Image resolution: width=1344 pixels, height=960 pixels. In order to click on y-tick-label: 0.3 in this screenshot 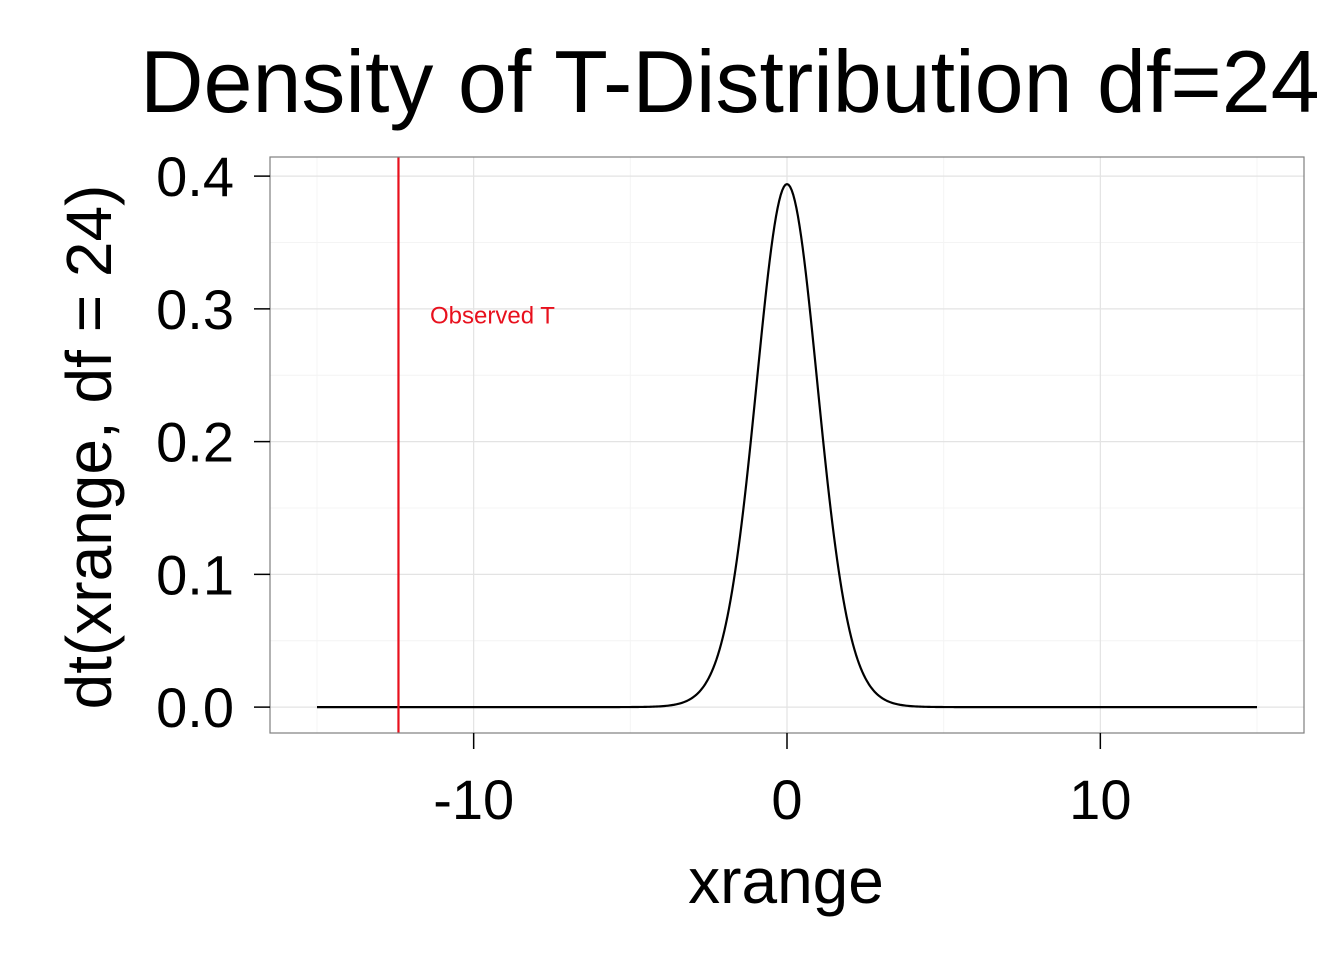, I will do `click(195, 309)`.